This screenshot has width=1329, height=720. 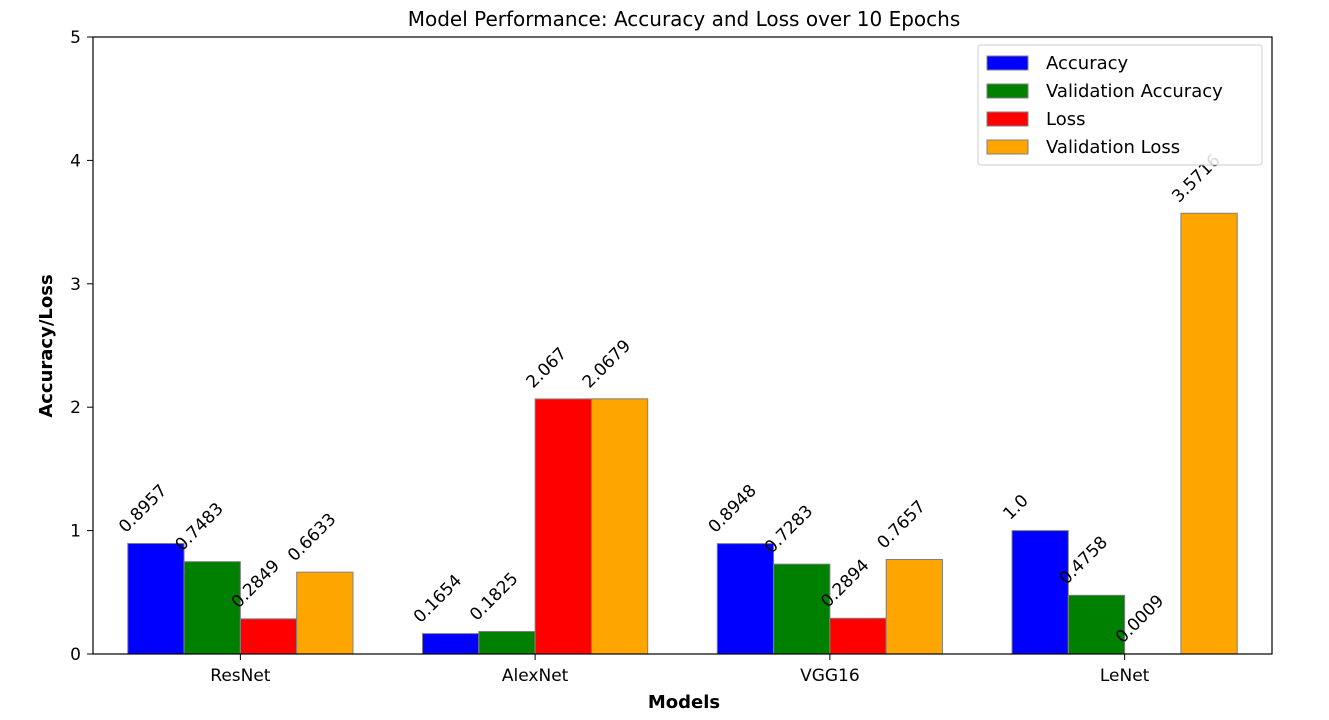 What do you see at coordinates (902, 525) in the screenshot?
I see `data-label: 0.7657` at bounding box center [902, 525].